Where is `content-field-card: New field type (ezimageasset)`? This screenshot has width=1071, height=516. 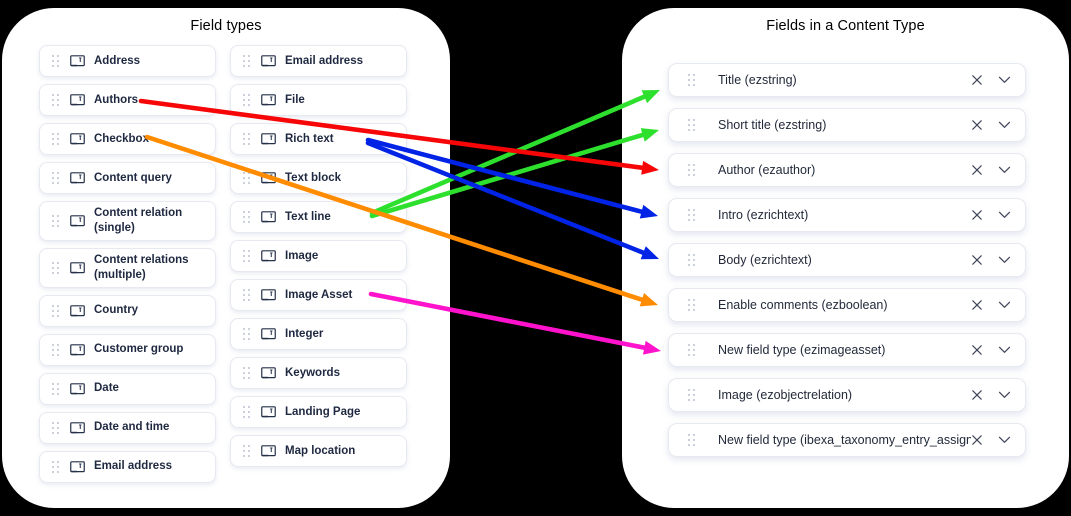
content-field-card: New field type (ezimageasset) is located at coordinates (847, 350).